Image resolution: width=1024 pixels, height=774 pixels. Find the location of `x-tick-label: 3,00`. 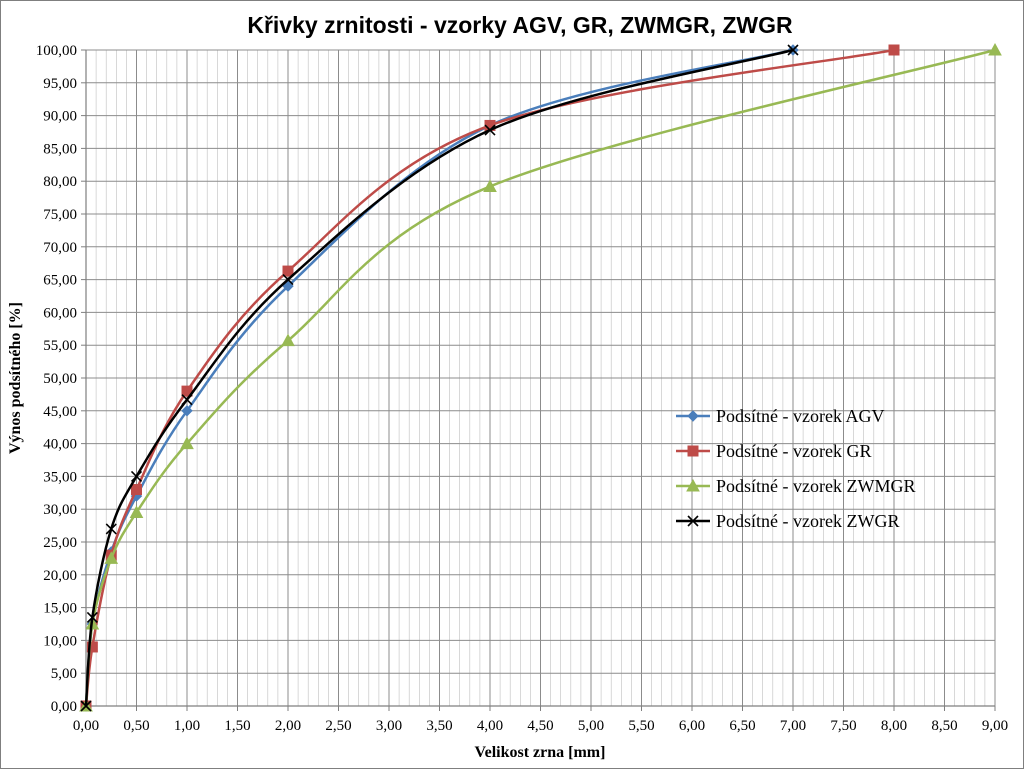

x-tick-label: 3,00 is located at coordinates (389, 726).